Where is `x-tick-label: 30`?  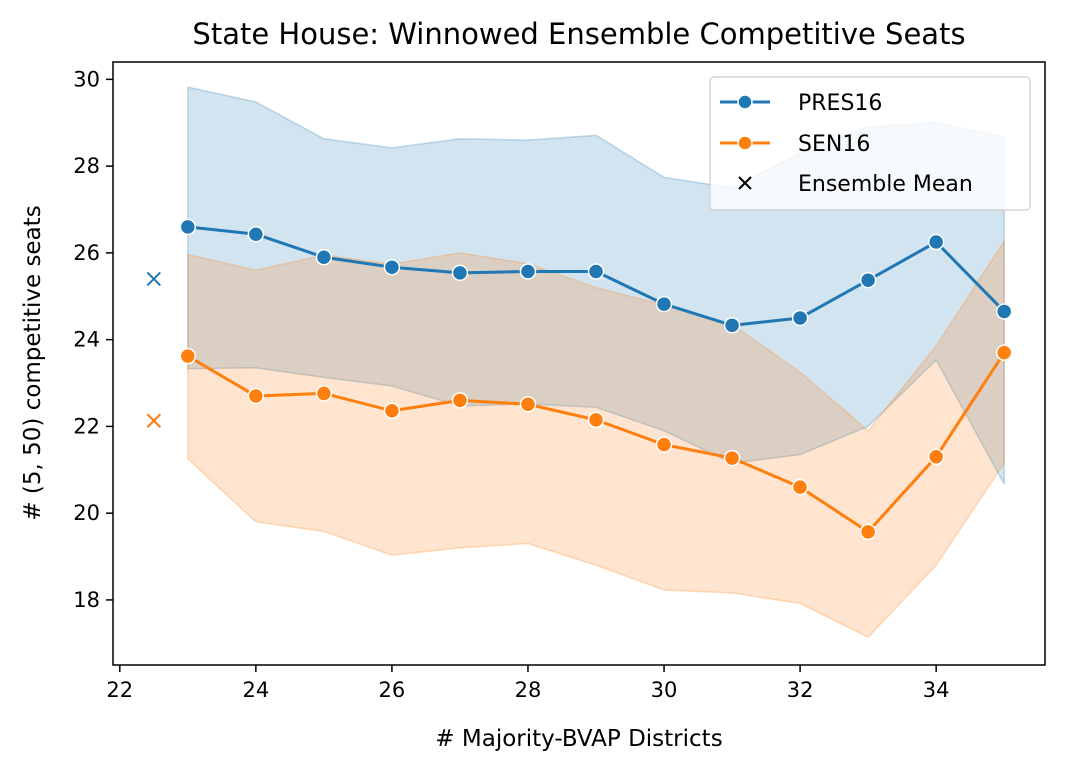
x-tick-label: 30 is located at coordinates (664, 690).